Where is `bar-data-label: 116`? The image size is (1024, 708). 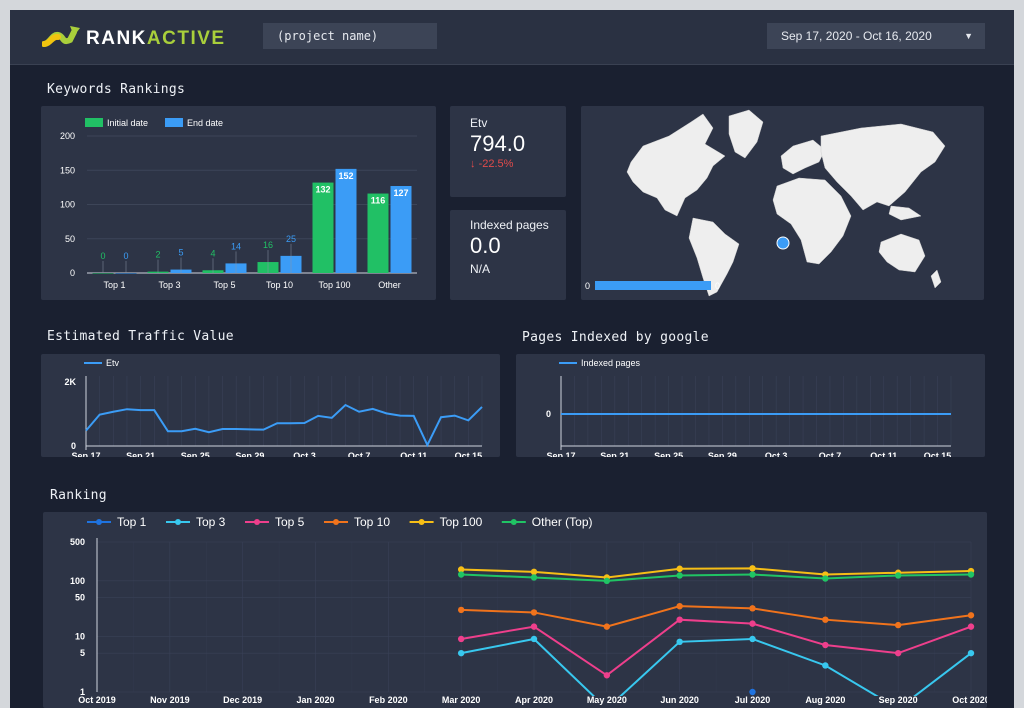
bar-data-label: 116 is located at coordinates (378, 201).